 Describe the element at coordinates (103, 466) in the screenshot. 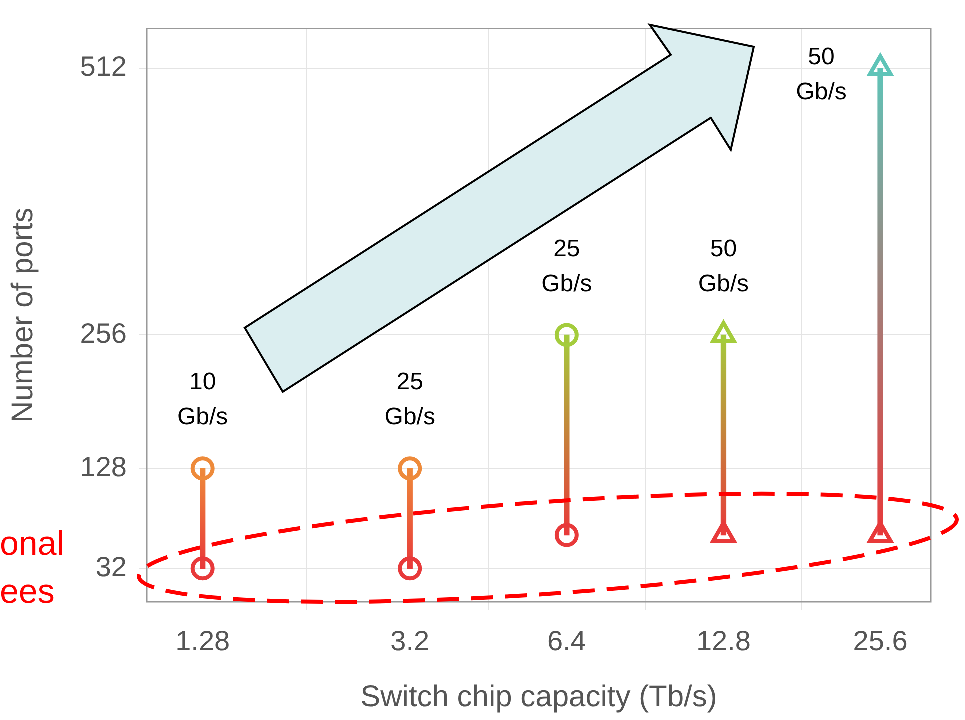

I see `y-tick-label: 128` at that location.